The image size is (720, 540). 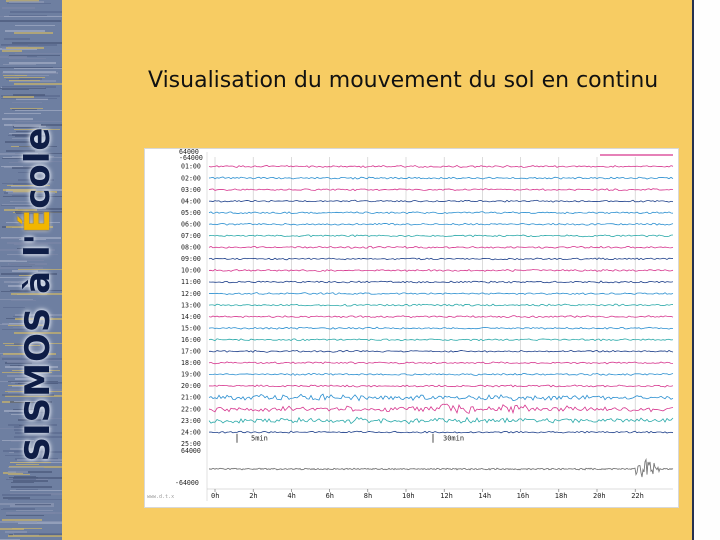 What do you see at coordinates (693, 270) in the screenshot?
I see `right-border-line` at bounding box center [693, 270].